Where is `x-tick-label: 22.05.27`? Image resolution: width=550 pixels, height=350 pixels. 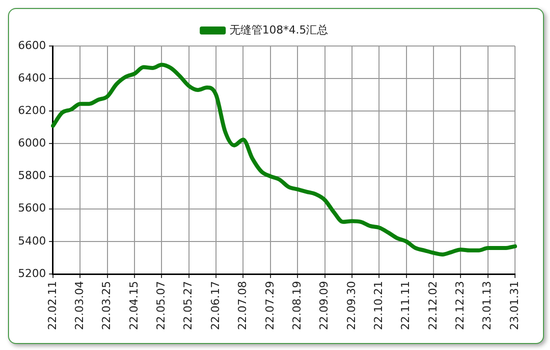
x-tick-label: 22.05.27 is located at coordinates (188, 305).